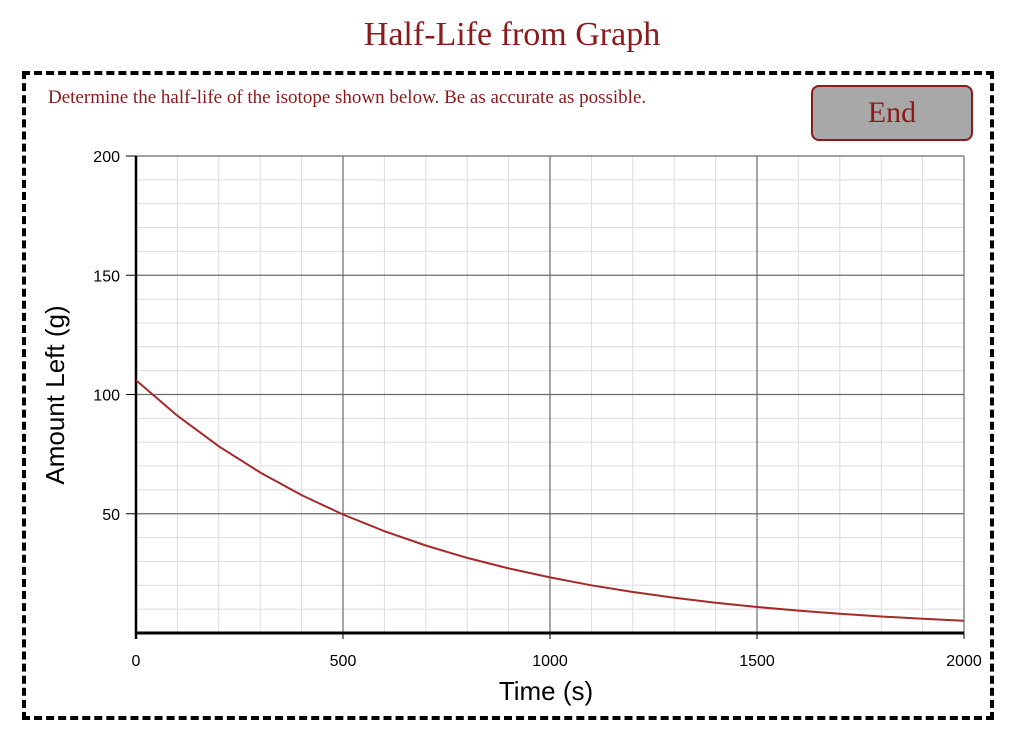  Describe the element at coordinates (512, 34) in the screenshot. I see `page-title: Half-Life from Graph` at that location.